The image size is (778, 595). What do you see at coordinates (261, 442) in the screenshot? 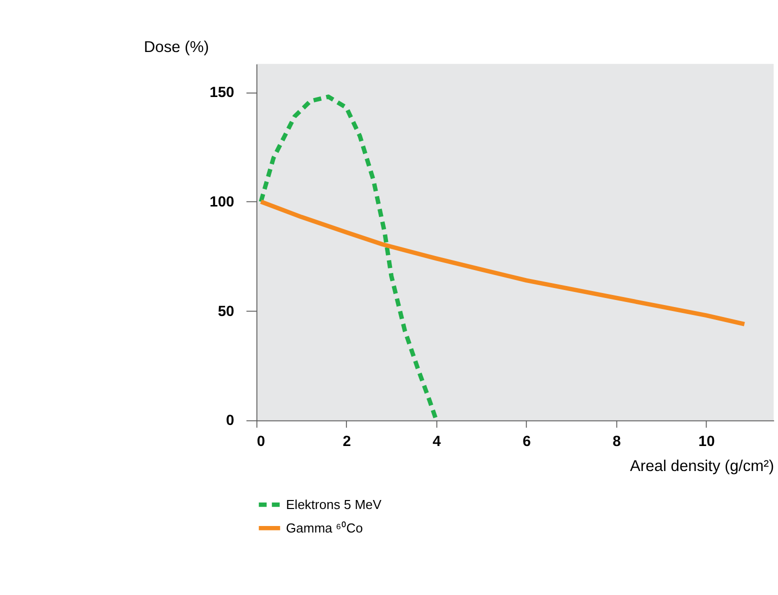
I see `x-tick-label: 0` at bounding box center [261, 442].